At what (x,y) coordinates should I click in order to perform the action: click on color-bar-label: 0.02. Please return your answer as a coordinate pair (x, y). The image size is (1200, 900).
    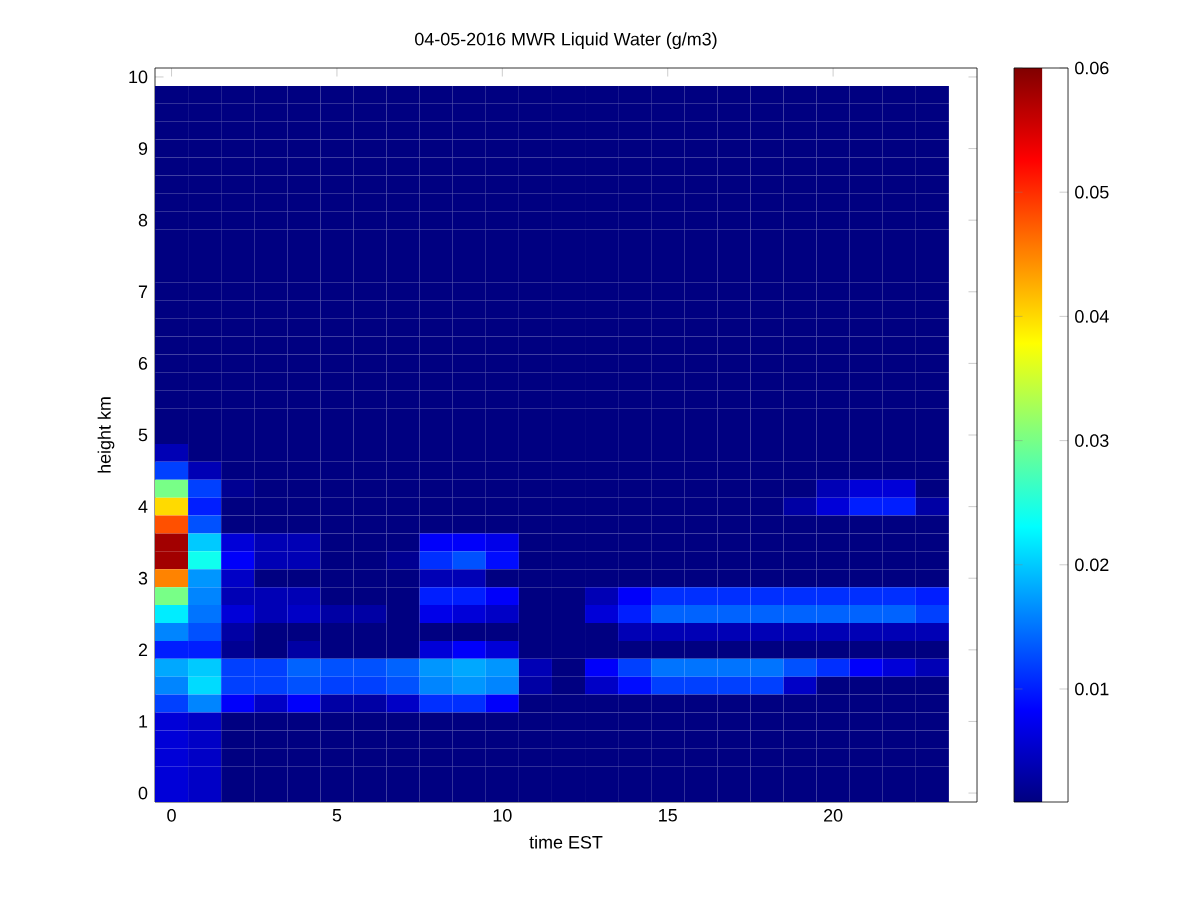
    Looking at the image, I should click on (1092, 565).